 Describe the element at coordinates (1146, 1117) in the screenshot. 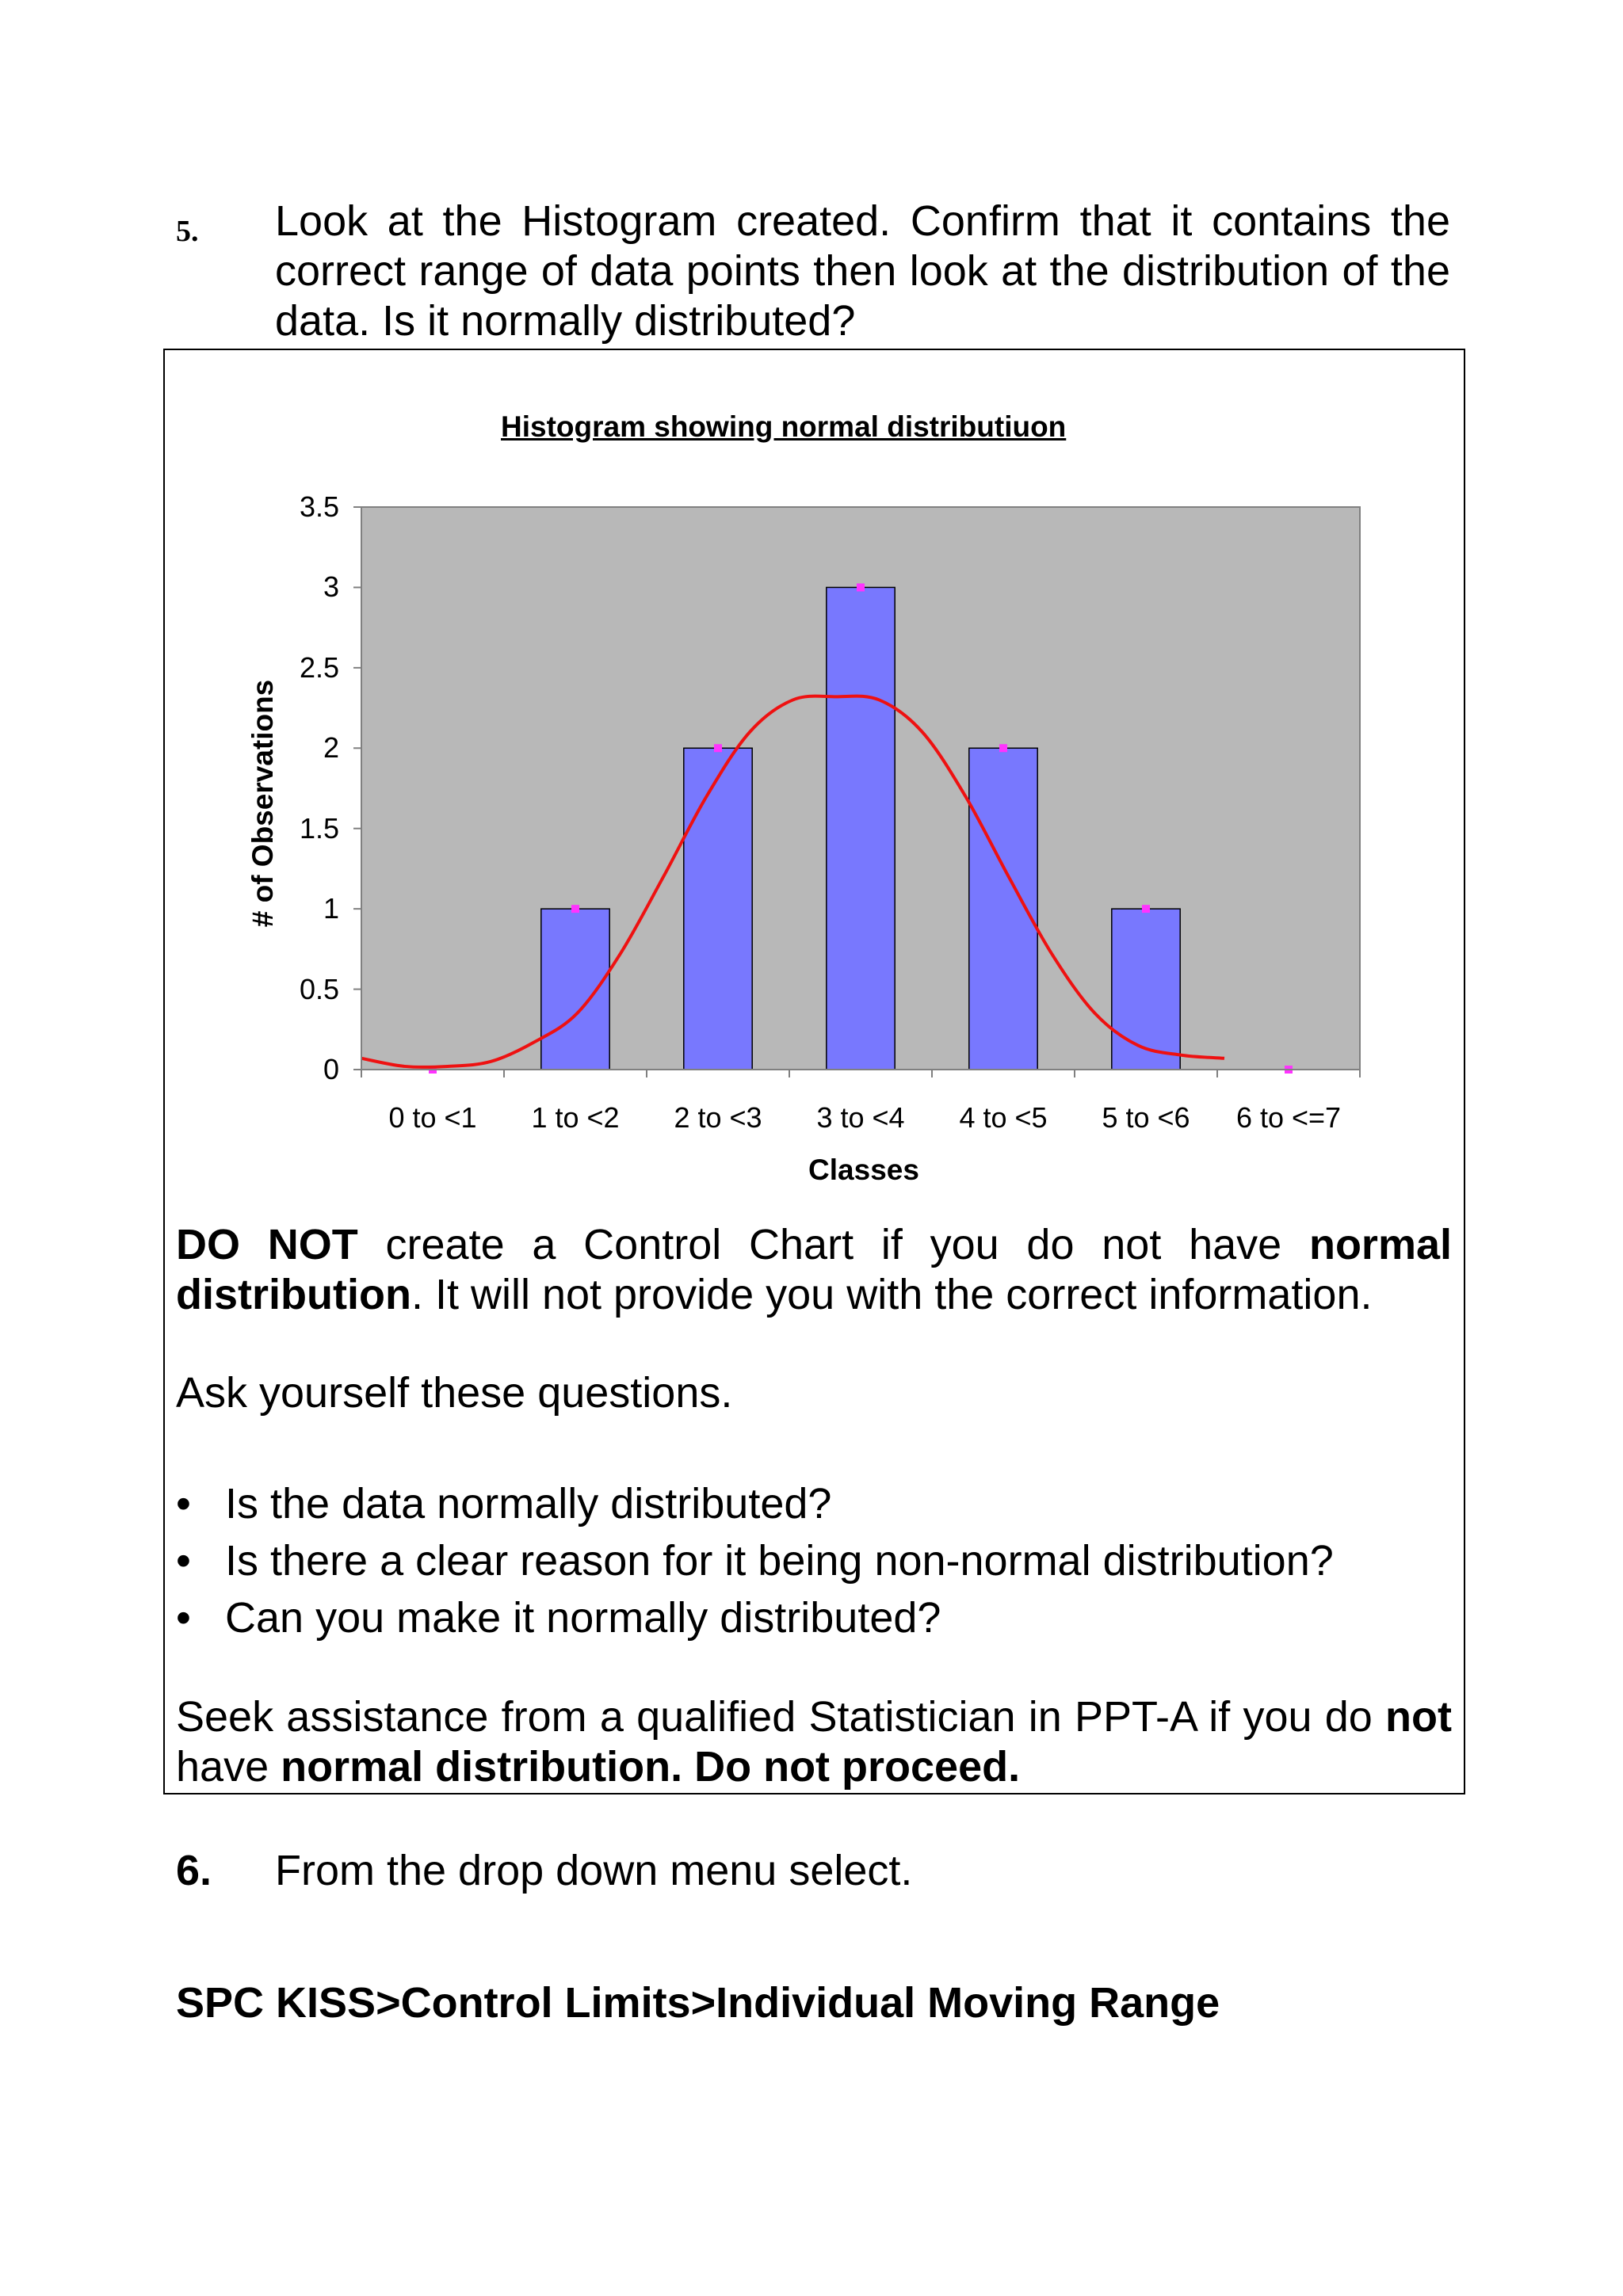

I see `x-tick-label: 5 to <6` at that location.